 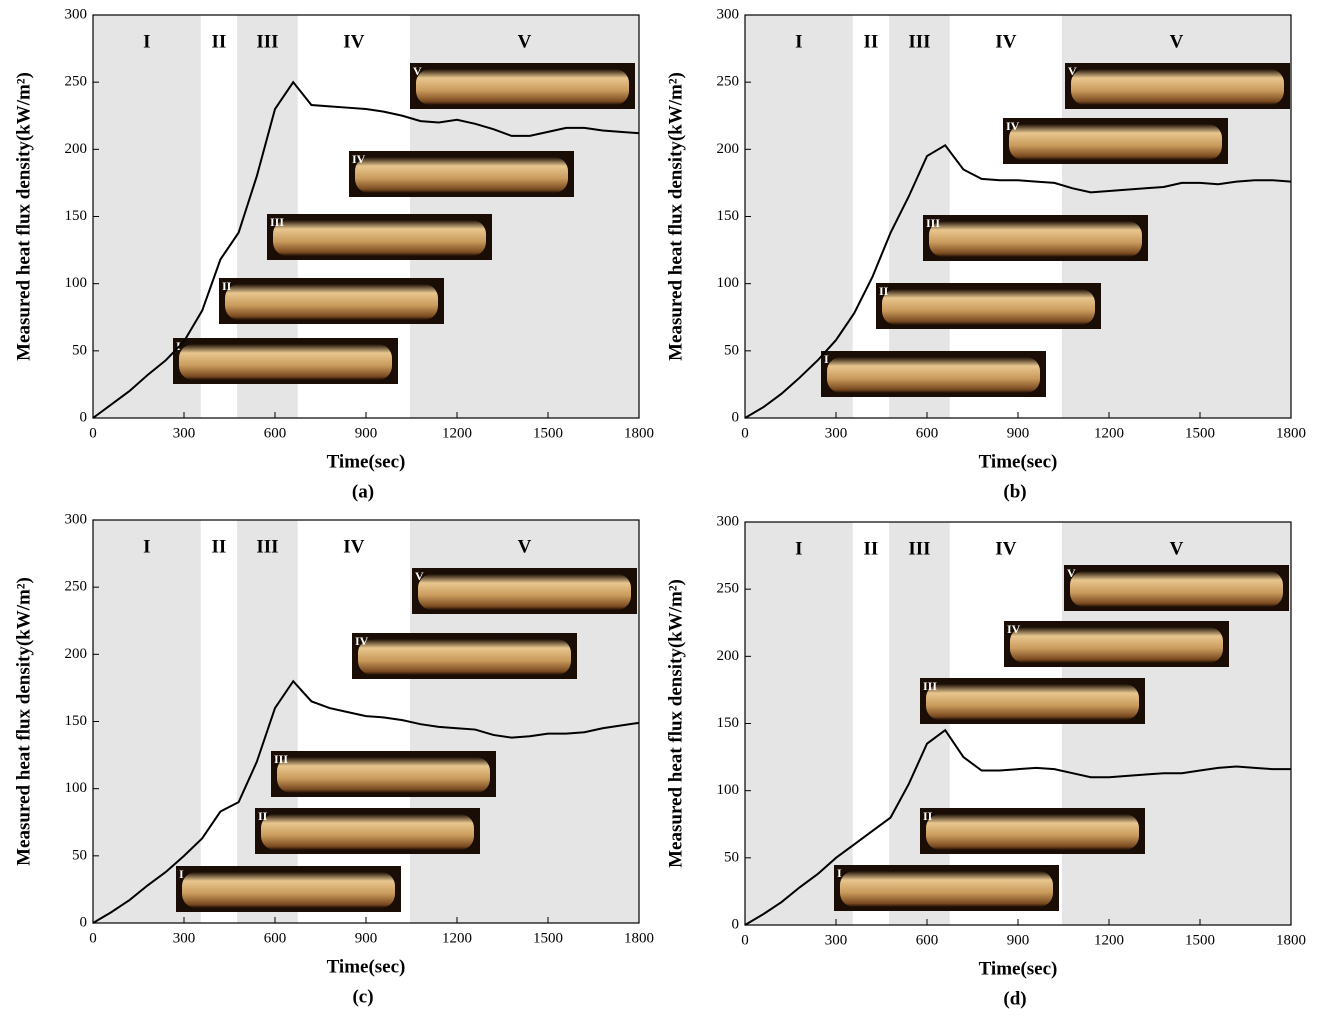 What do you see at coordinates (84, 922) in the screenshot?
I see `y-tick-label: 0` at bounding box center [84, 922].